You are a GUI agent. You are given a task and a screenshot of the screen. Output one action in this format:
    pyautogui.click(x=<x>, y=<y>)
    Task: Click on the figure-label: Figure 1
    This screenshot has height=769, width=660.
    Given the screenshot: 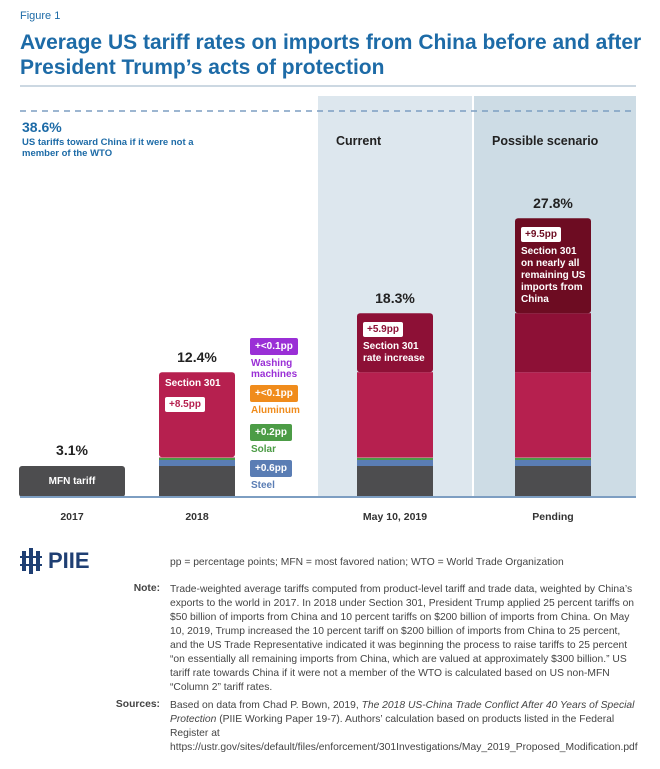 What is the action you would take?
    pyautogui.click(x=40, y=16)
    